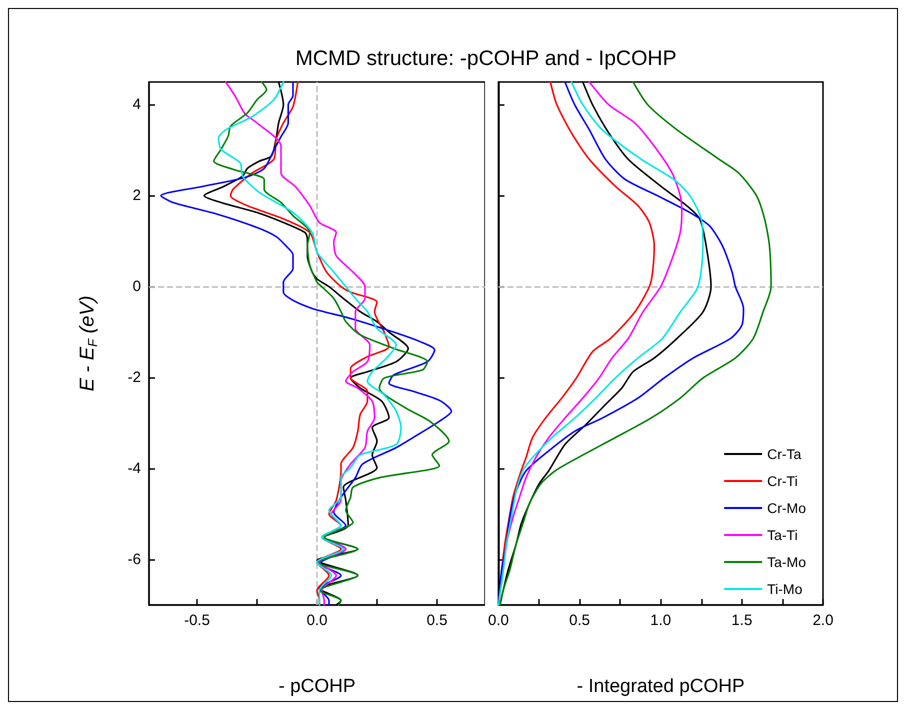 Image resolution: width=906 pixels, height=710 pixels. Describe the element at coordinates (317, 686) in the screenshot. I see `x-axis-title: - pCOHP` at that location.